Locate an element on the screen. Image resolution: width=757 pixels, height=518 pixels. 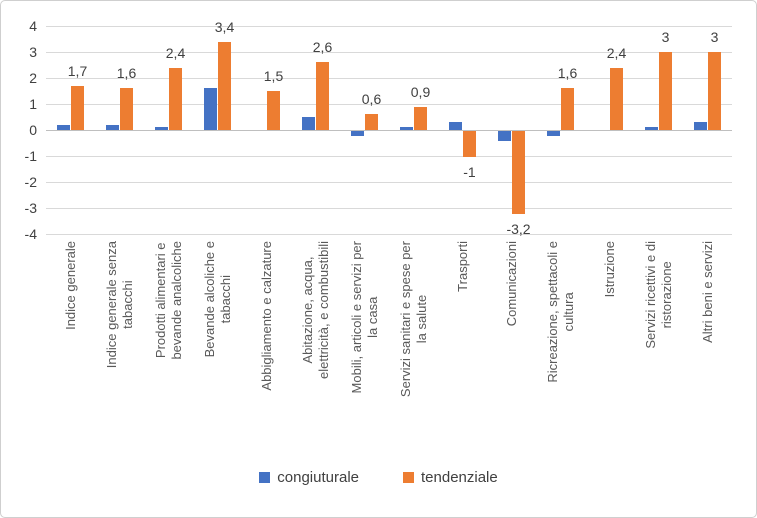
y-axis-tick-label: 2 is located at coordinates (33, 78).